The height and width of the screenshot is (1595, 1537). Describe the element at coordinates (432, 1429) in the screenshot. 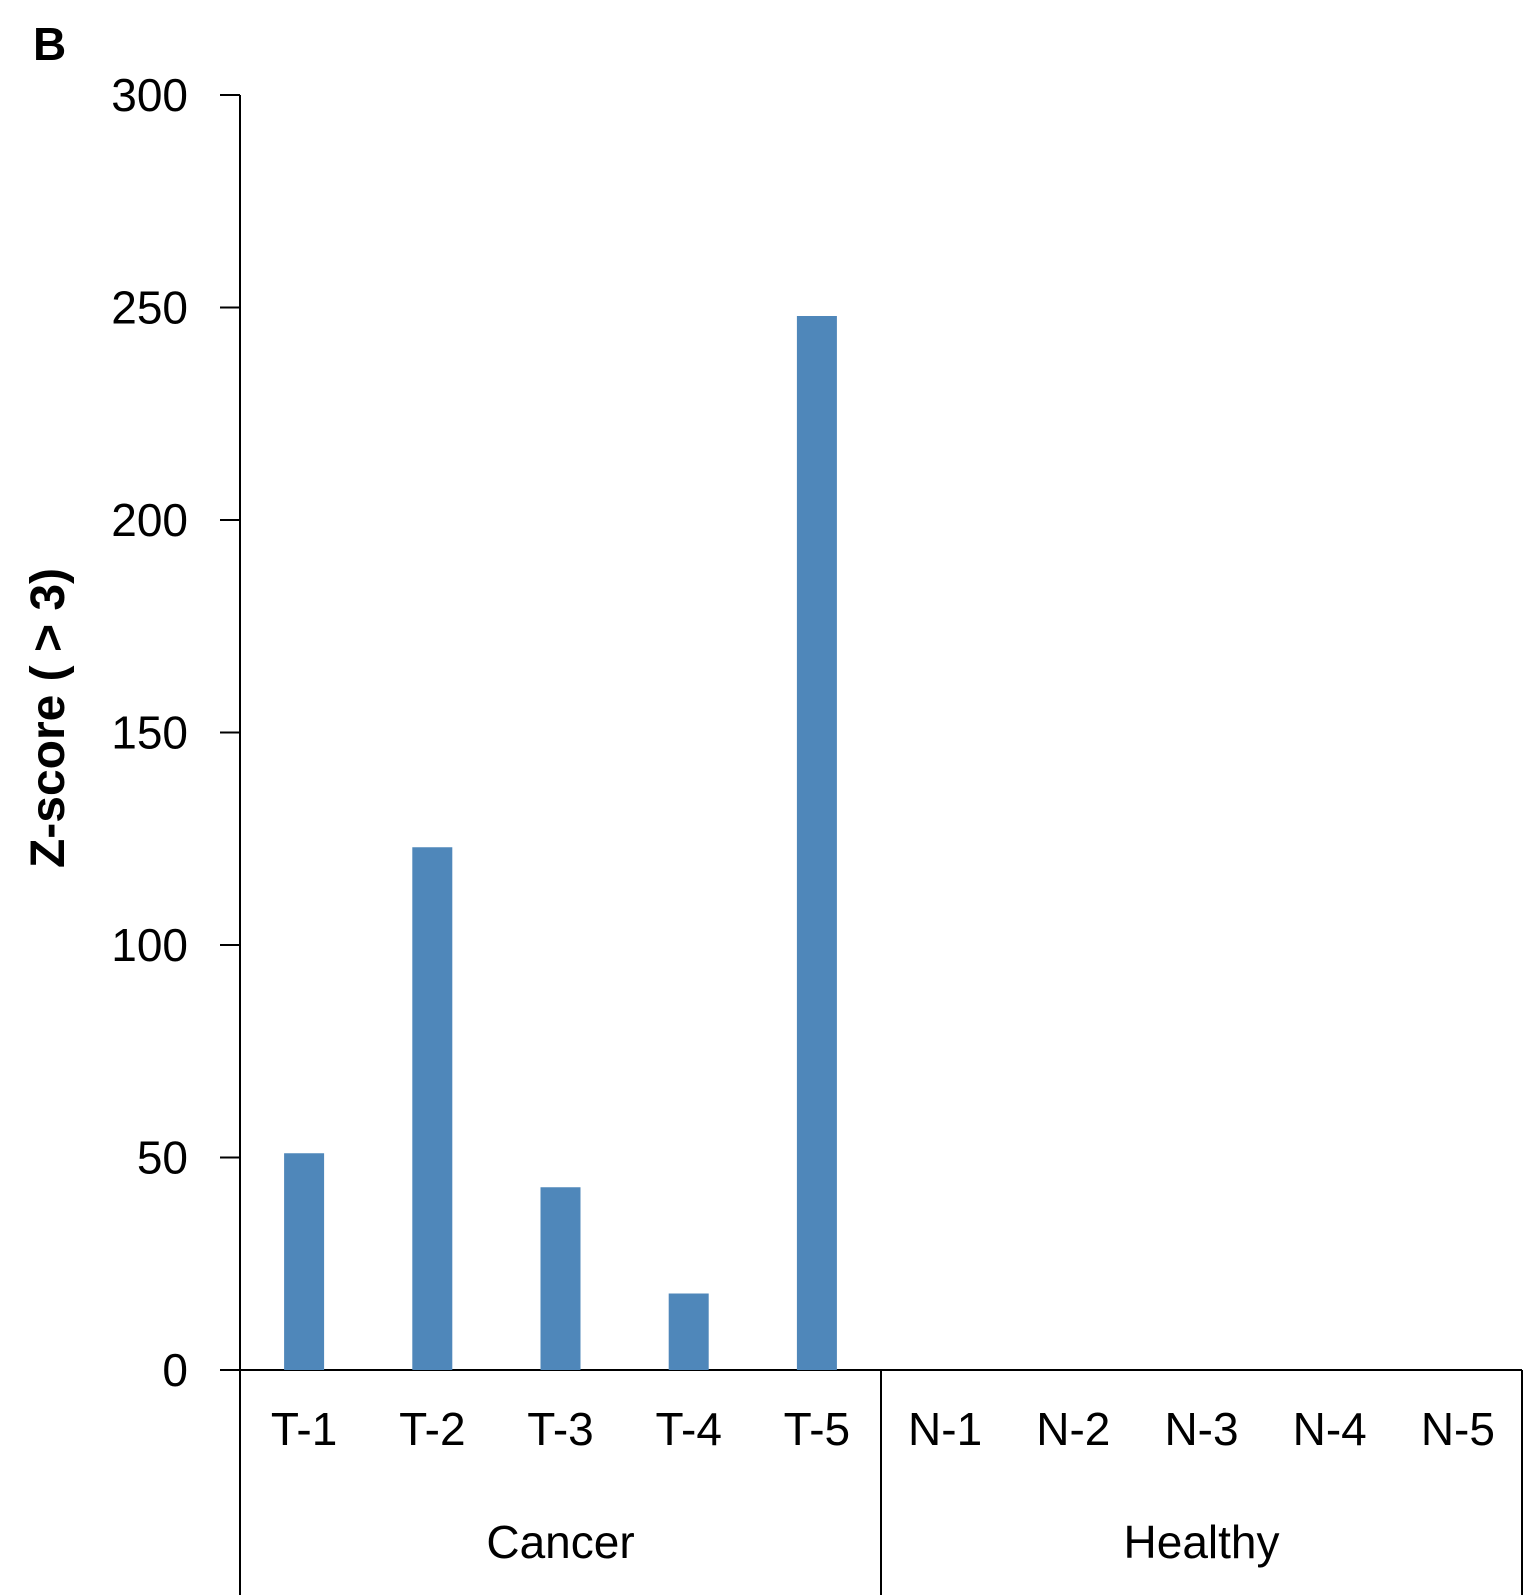

I see `x-category-label: T-2` at that location.